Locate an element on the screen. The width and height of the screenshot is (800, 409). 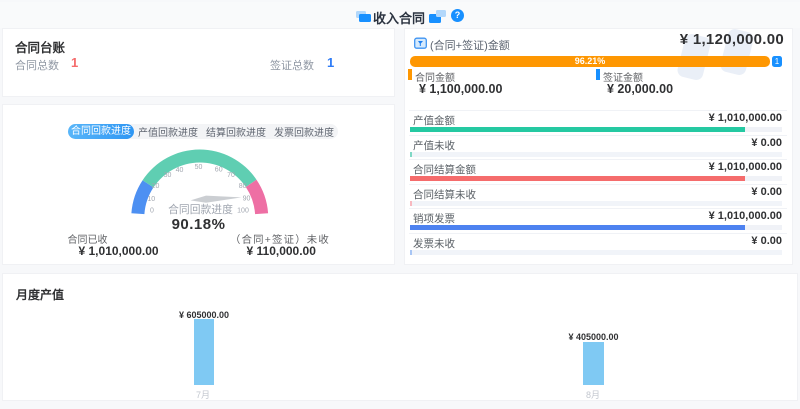
svg-text: 10 is located at coordinates (151, 199).